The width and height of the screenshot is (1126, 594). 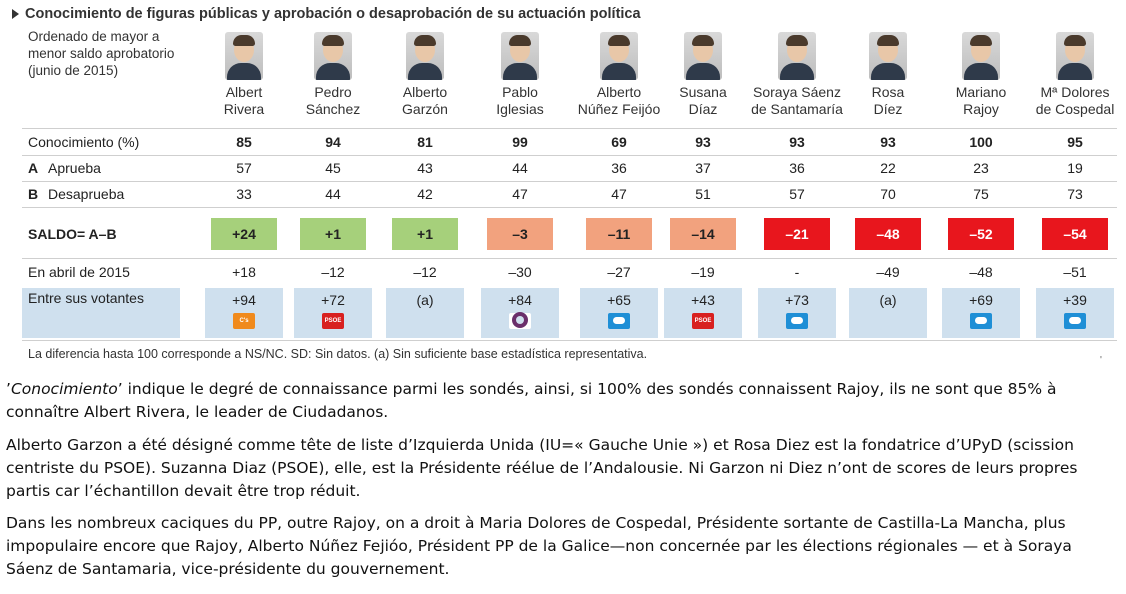 I want to click on saldo-value: +24, so click(x=244, y=234).